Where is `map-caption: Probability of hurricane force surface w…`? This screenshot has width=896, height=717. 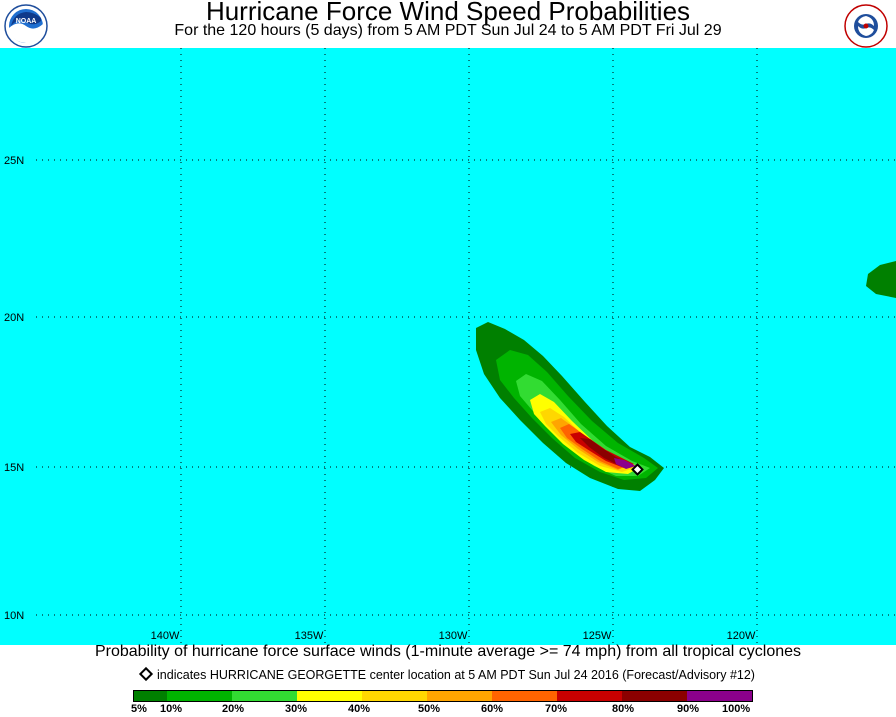 map-caption: Probability of hurricane force surface w… is located at coordinates (448, 651).